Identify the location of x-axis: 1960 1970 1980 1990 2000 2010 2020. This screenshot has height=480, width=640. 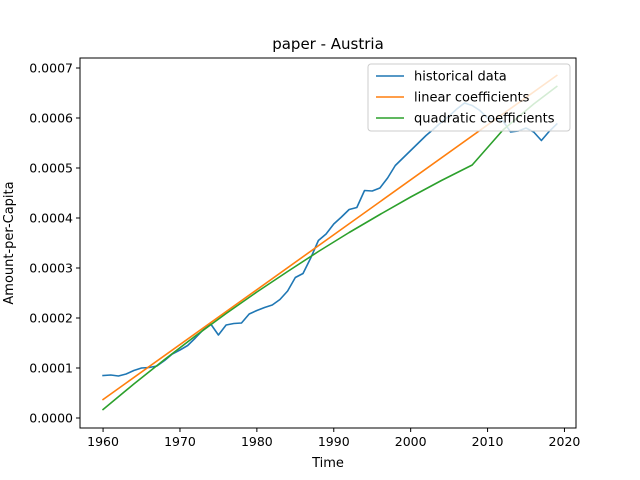
(333, 438).